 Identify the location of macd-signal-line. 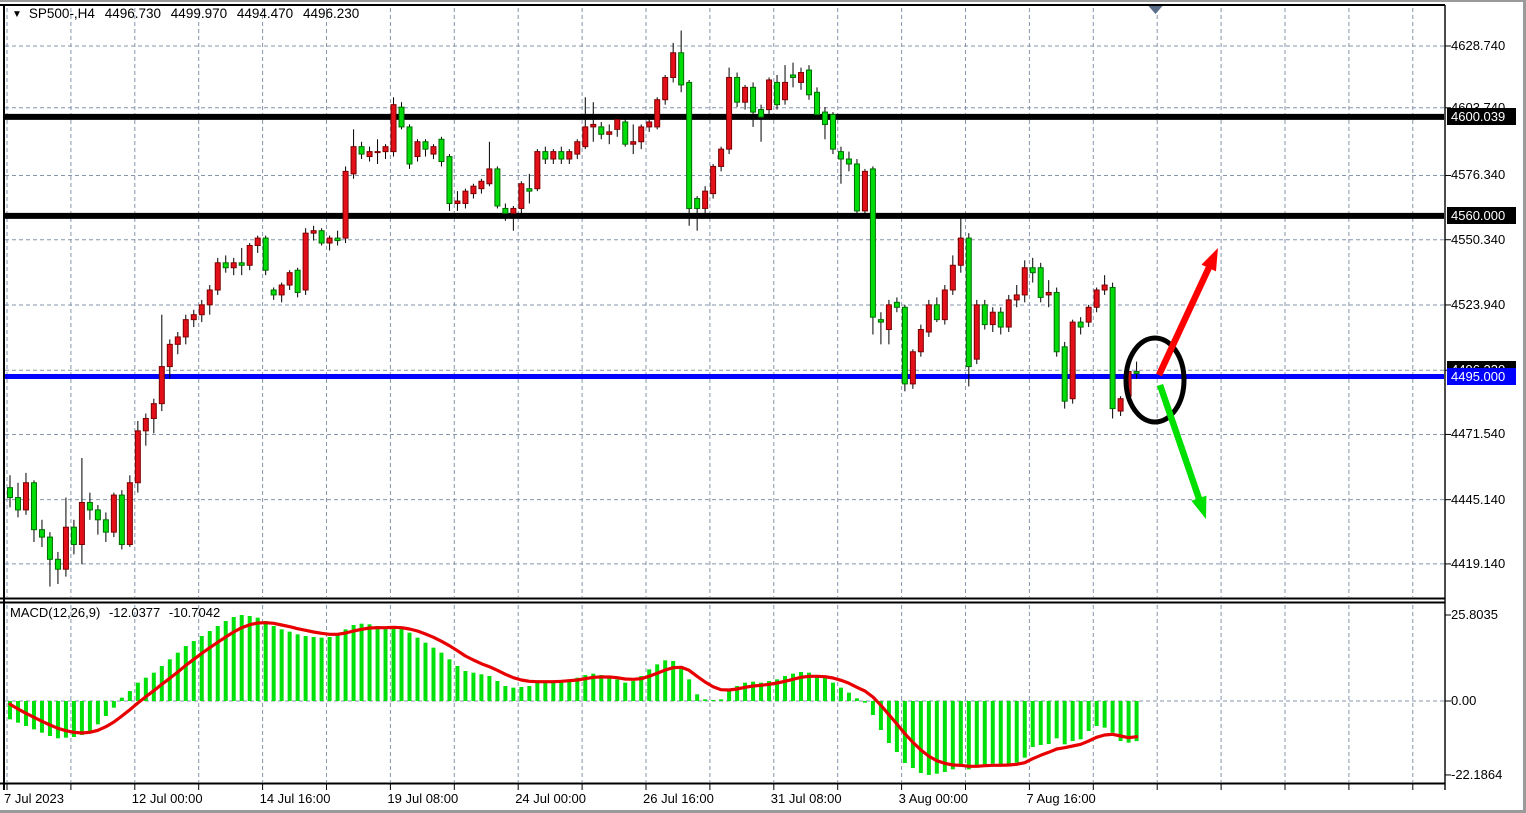
(573, 694).